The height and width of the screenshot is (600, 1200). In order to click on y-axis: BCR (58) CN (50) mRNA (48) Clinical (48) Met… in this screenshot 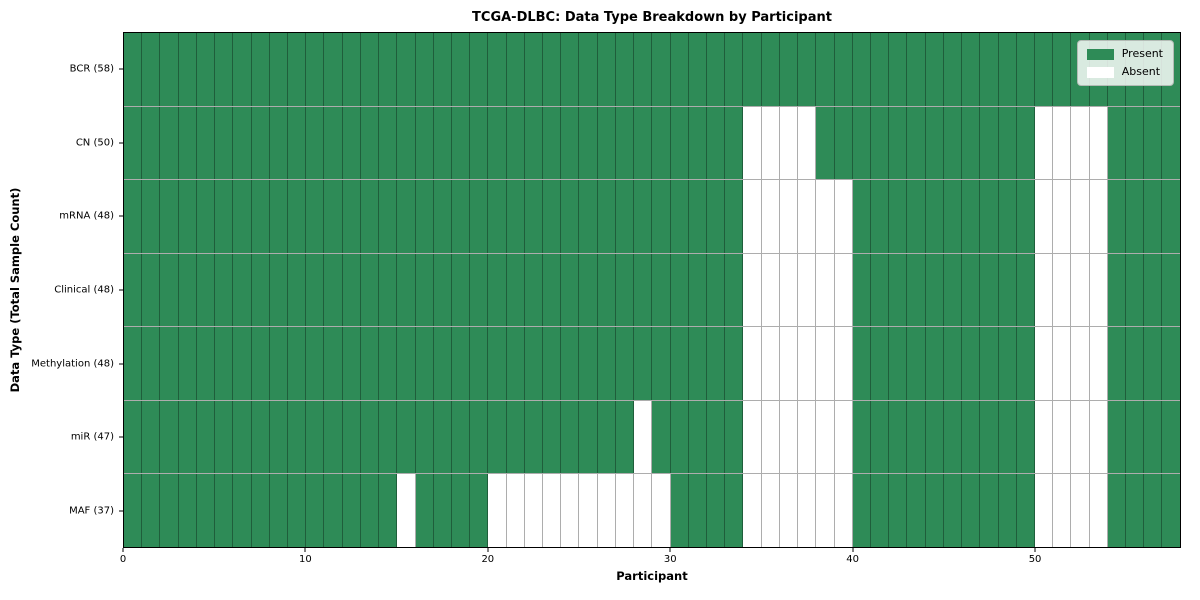, I will do `click(61, 290)`.